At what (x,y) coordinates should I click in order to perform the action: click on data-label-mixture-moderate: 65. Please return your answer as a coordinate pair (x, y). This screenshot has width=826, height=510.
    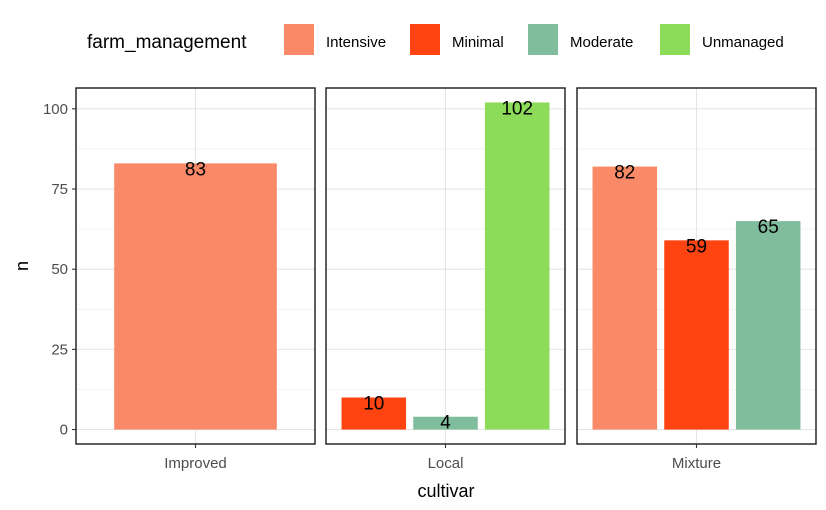
    Looking at the image, I should click on (768, 227).